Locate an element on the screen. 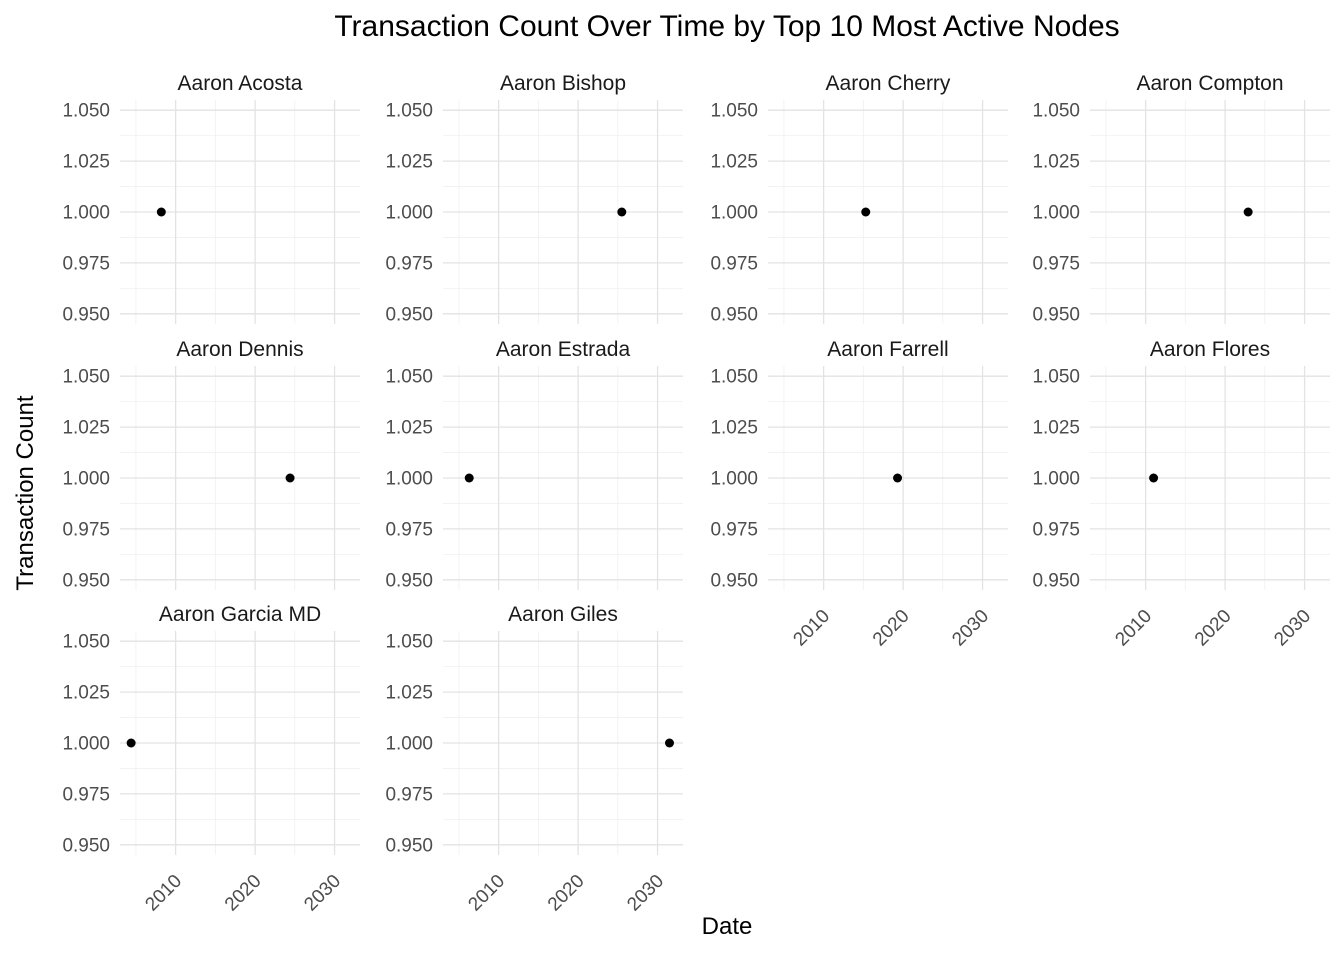 The width and height of the screenshot is (1344, 960). facet-panel: Aaron Compton 0.950 0.975 1.000 1.025 1.050 is located at coordinates (1181, 198).